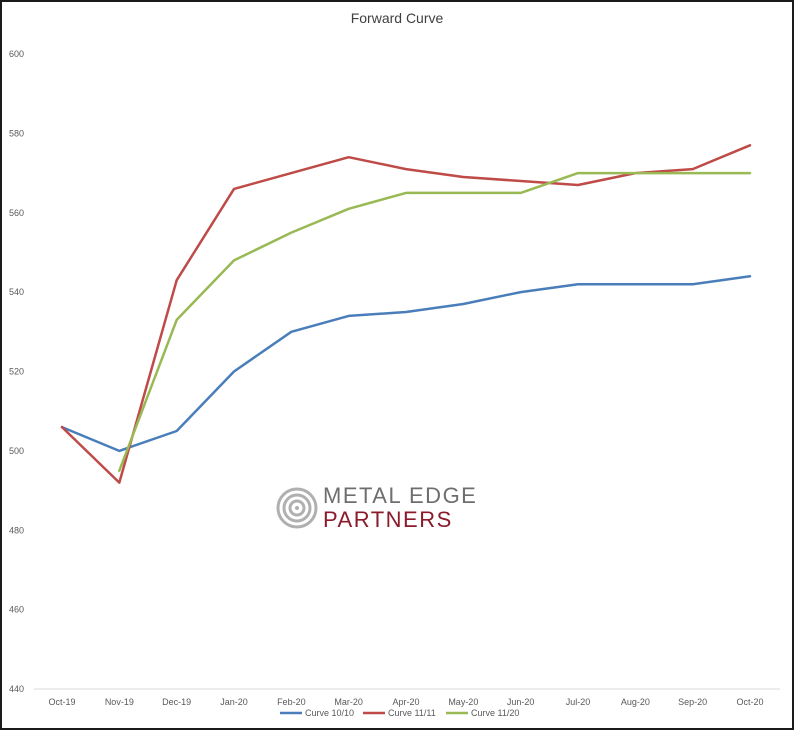 The image size is (794, 730). I want to click on x-tick-label: Nov-19, so click(119, 702).